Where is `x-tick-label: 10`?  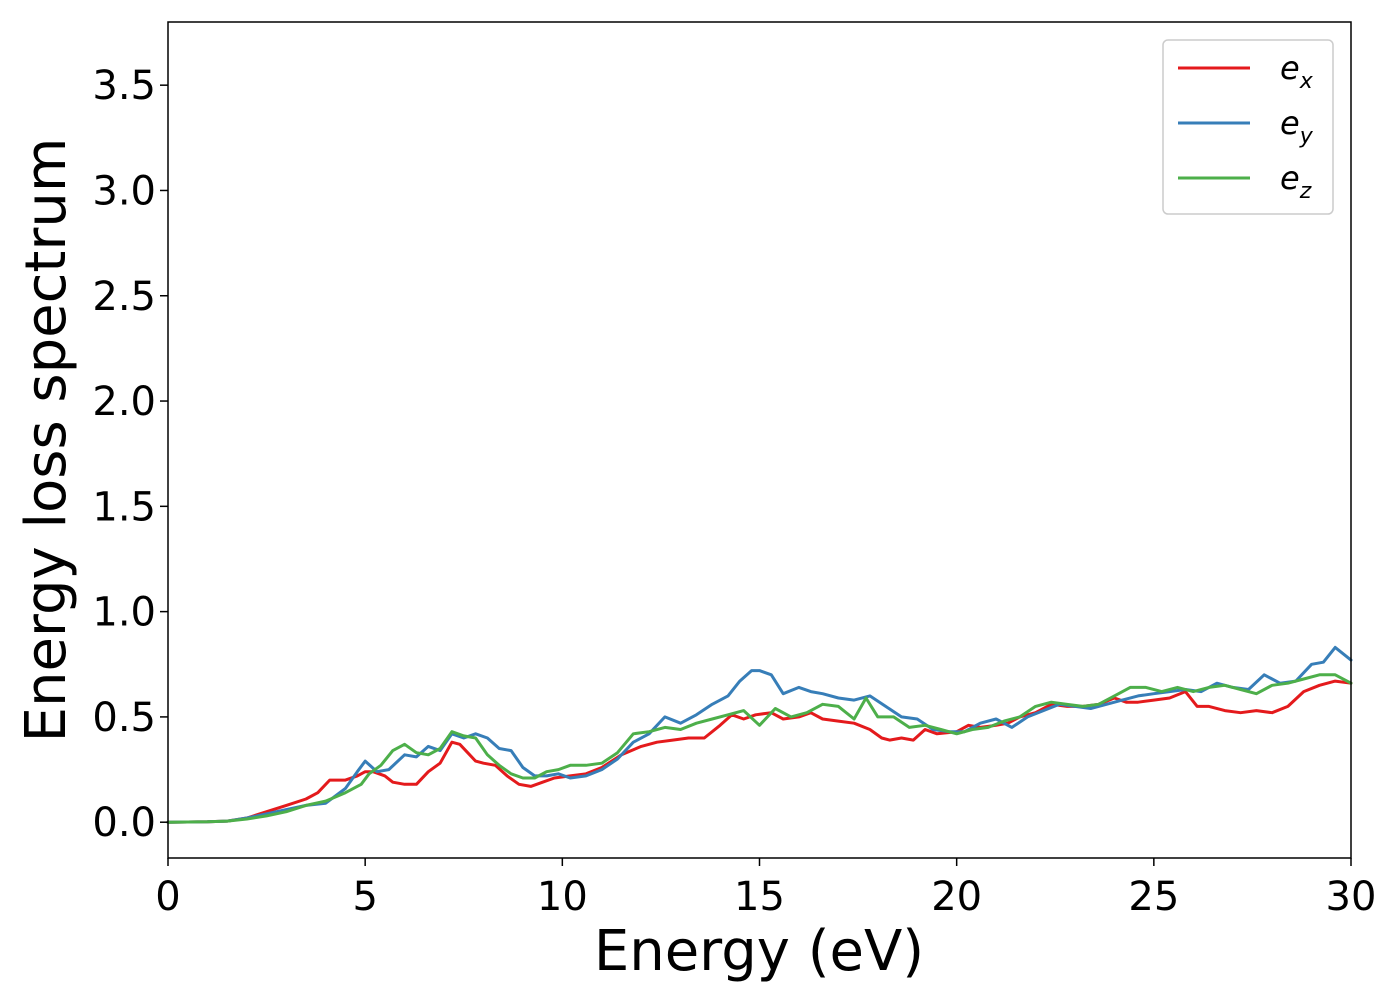 x-tick-label: 10 is located at coordinates (562, 897).